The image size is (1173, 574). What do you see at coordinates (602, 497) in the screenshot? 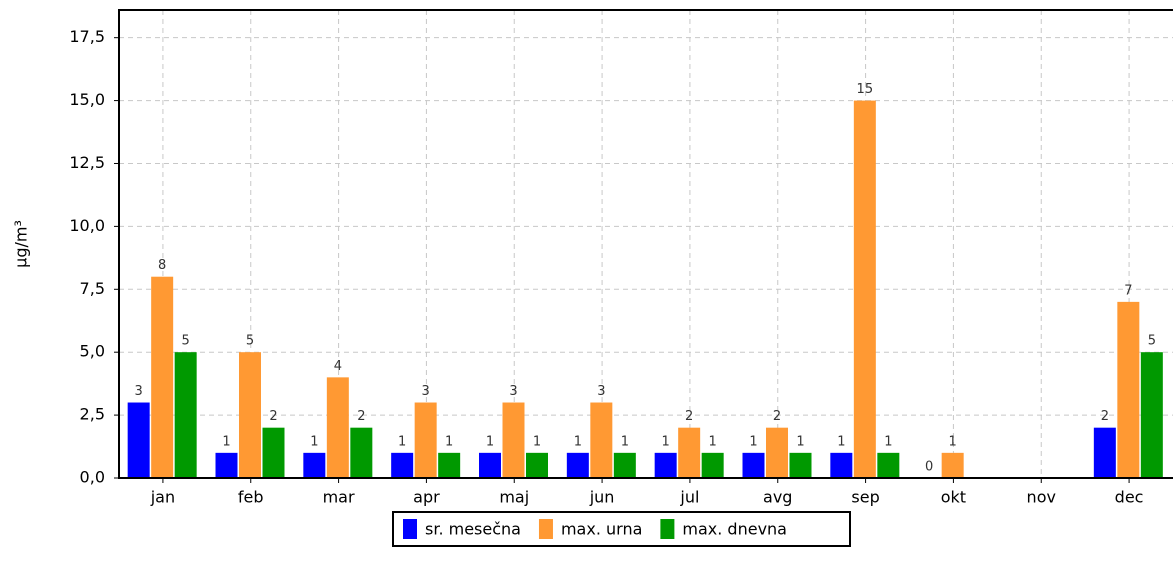
I see `x-tick-label: jun` at bounding box center [602, 497].